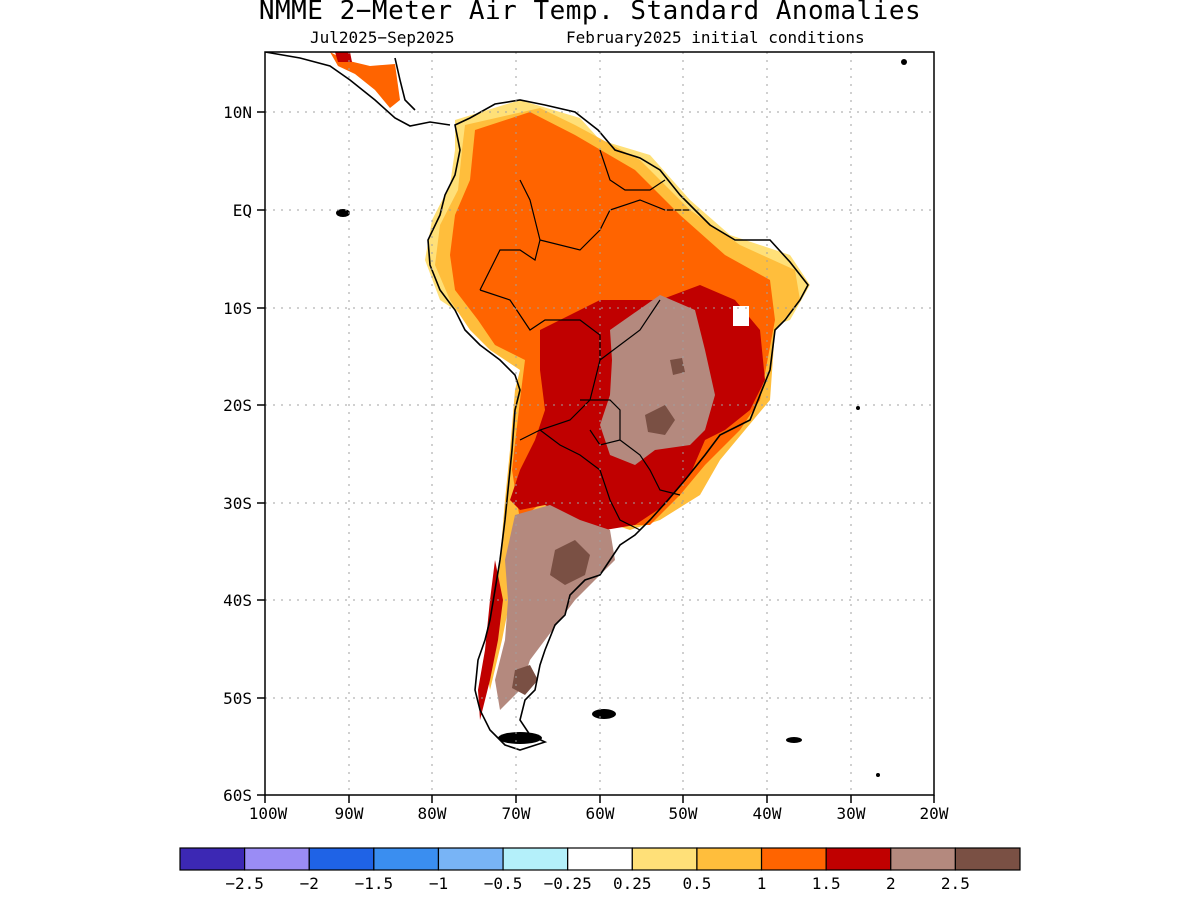 Image resolution: width=1200 pixels, height=900 pixels. What do you see at coordinates (503, 883) in the screenshot?
I see `colorbar-label: −0.5` at bounding box center [503, 883].